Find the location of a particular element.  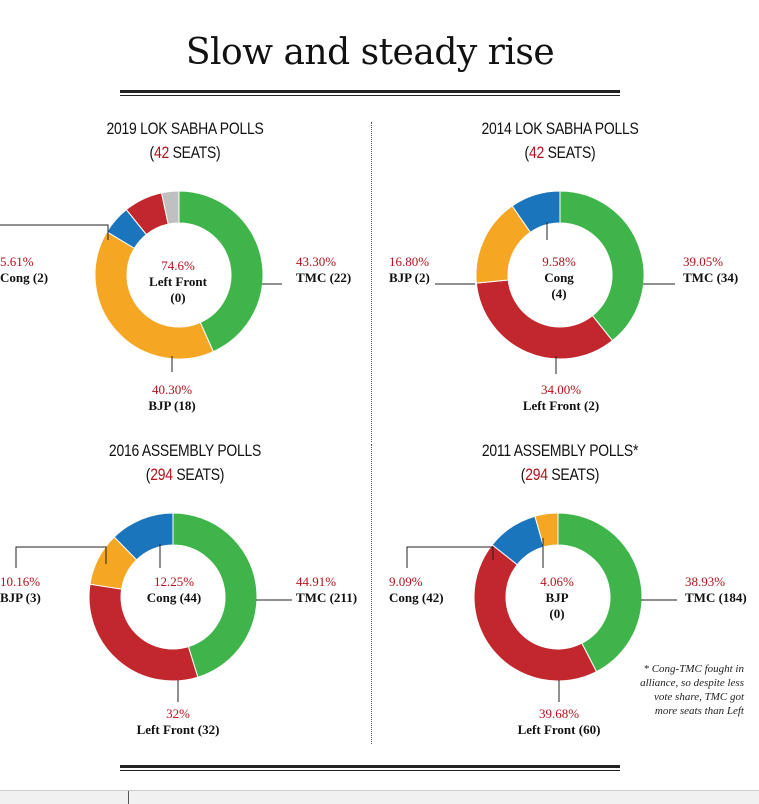

label-right: 39.05% TMC (34) is located at coordinates (711, 269).